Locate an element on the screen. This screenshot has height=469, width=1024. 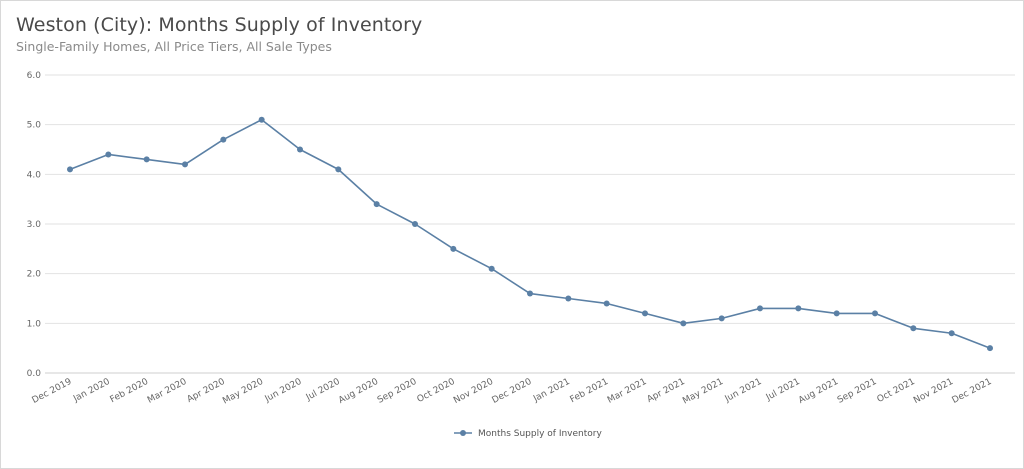
x-tick-label: Dec 2021 is located at coordinates (972, 391).